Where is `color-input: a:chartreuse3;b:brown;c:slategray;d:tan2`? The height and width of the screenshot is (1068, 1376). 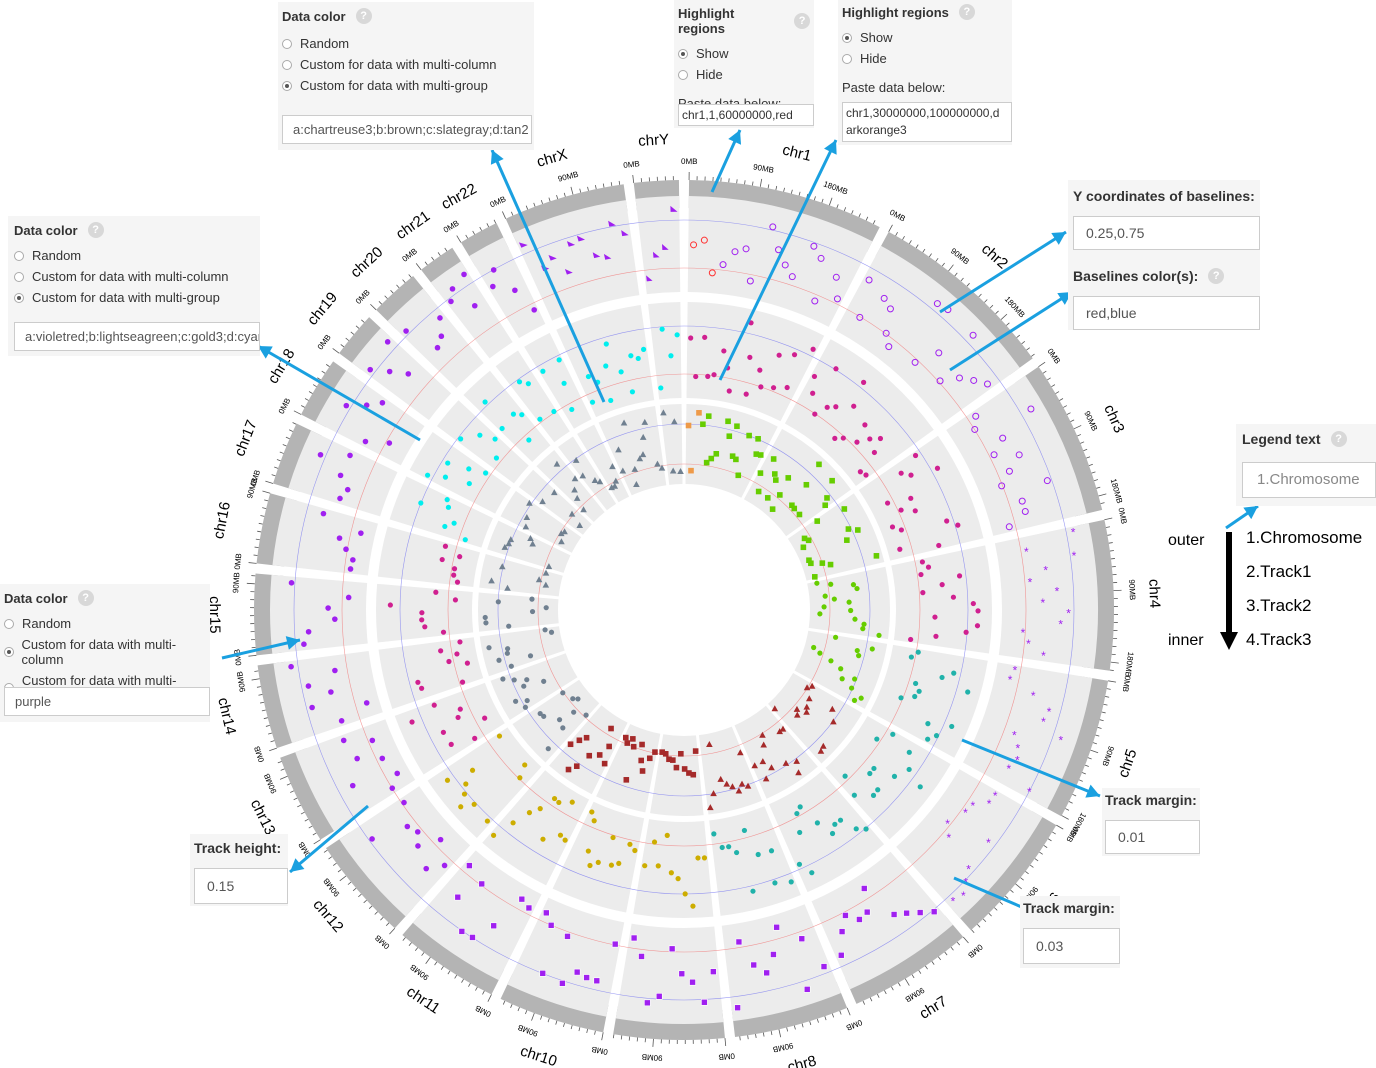 color-input: a:chartreuse3;b:brown;c:slategray;d:tan2 is located at coordinates (407, 129).